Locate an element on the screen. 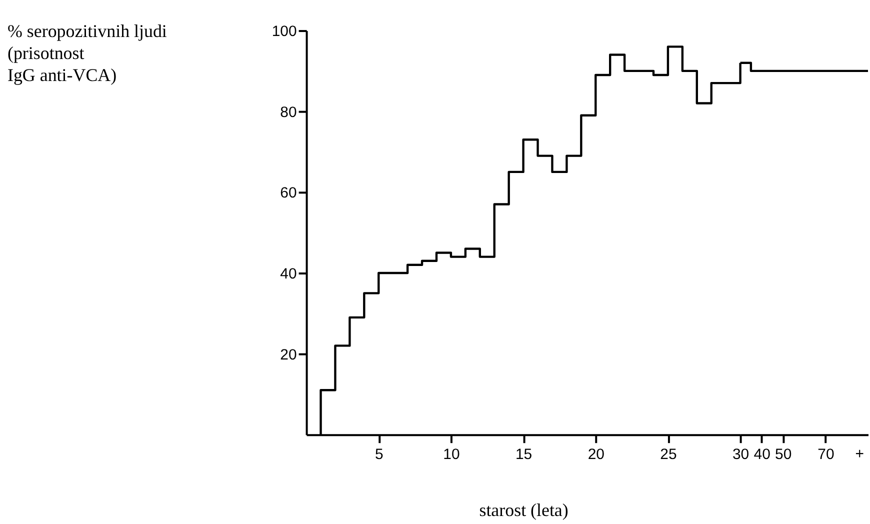 The height and width of the screenshot is (524, 870). y-tick-label: 20 is located at coordinates (288, 355).